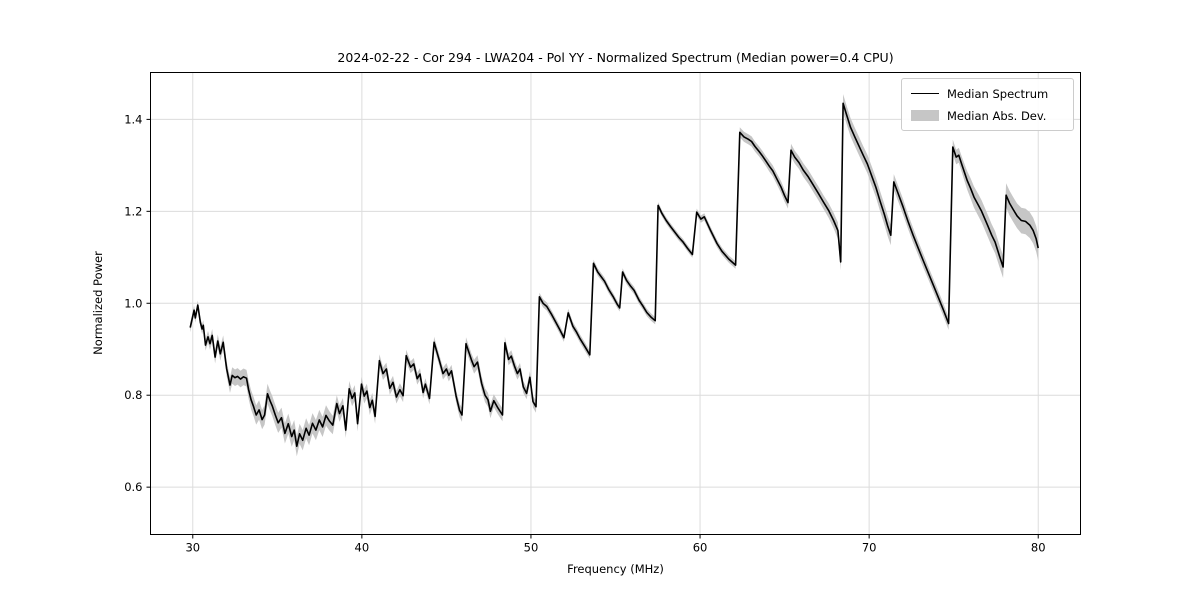  Describe the element at coordinates (869, 548) in the screenshot. I see `x-tick-label: 70` at that location.